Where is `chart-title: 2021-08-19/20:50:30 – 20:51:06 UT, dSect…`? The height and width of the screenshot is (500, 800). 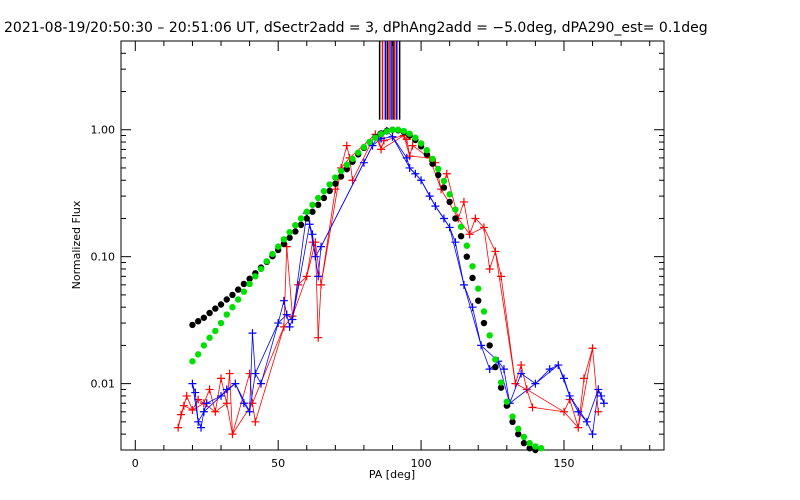
chart-title: 2021-08-19/20:50:30 – 20:51:06 UT, dSect… is located at coordinates (356, 28).